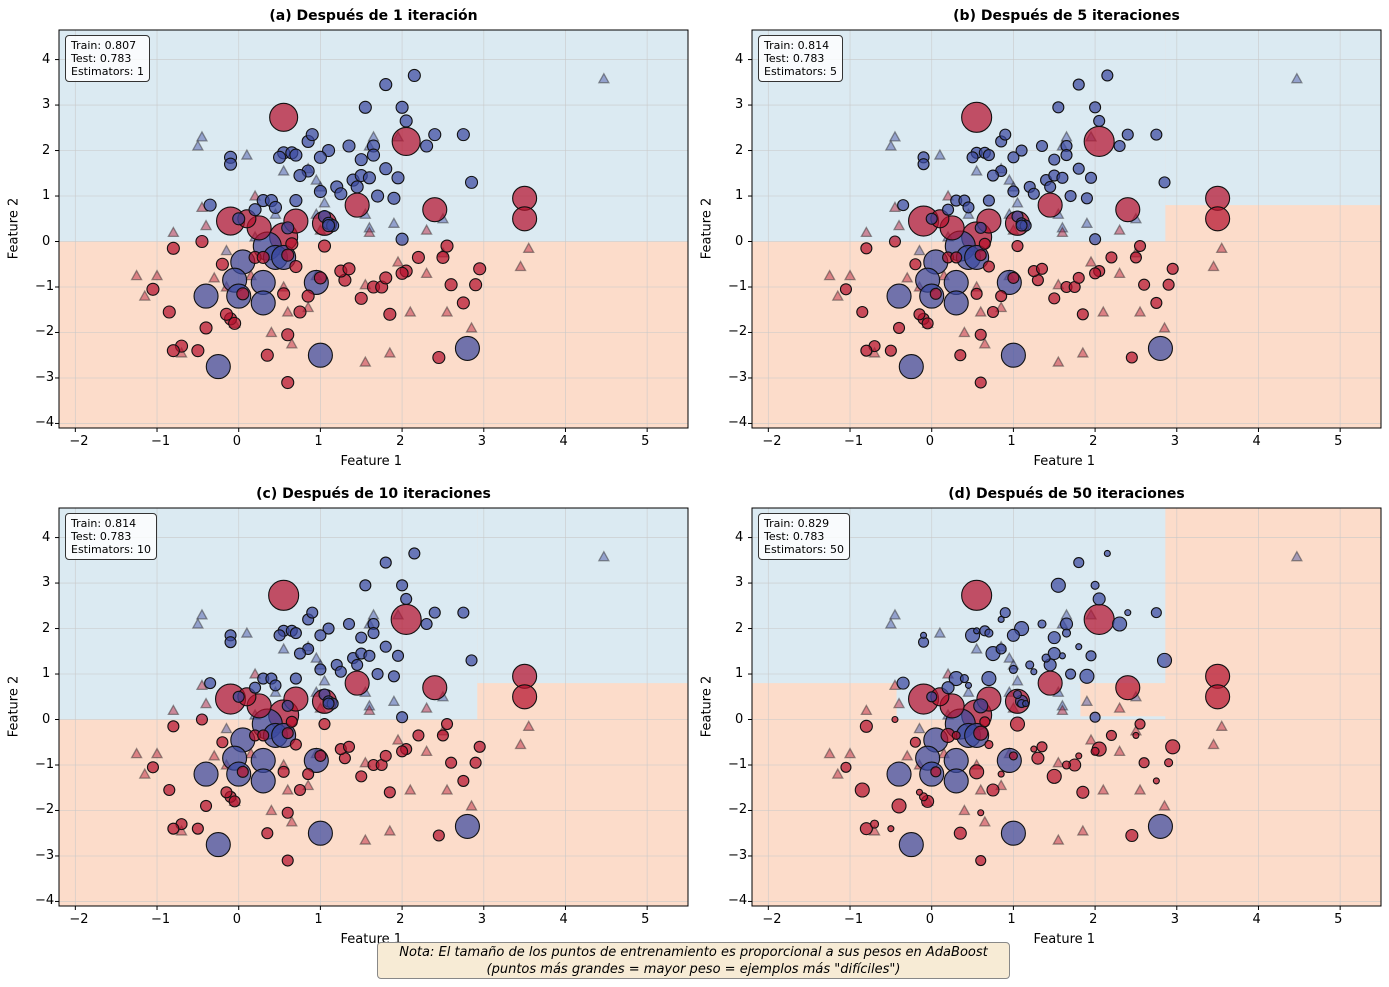 The height and width of the screenshot is (987, 1389). Describe the element at coordinates (801, 58) in the screenshot. I see `metrics-box: Train: 0.814 Test: 0.783 Estimators: 5` at that location.